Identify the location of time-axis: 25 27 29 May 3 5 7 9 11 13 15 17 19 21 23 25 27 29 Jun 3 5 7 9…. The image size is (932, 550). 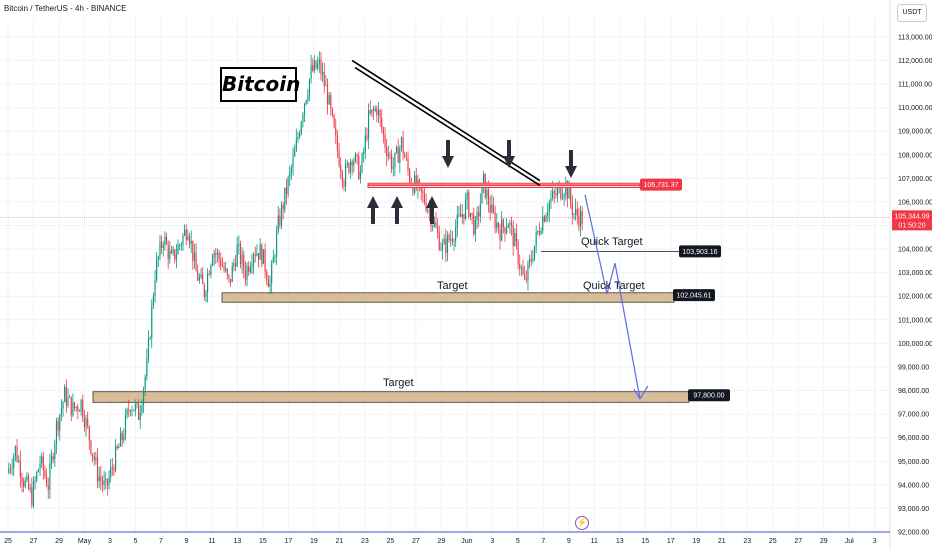
(445, 538).